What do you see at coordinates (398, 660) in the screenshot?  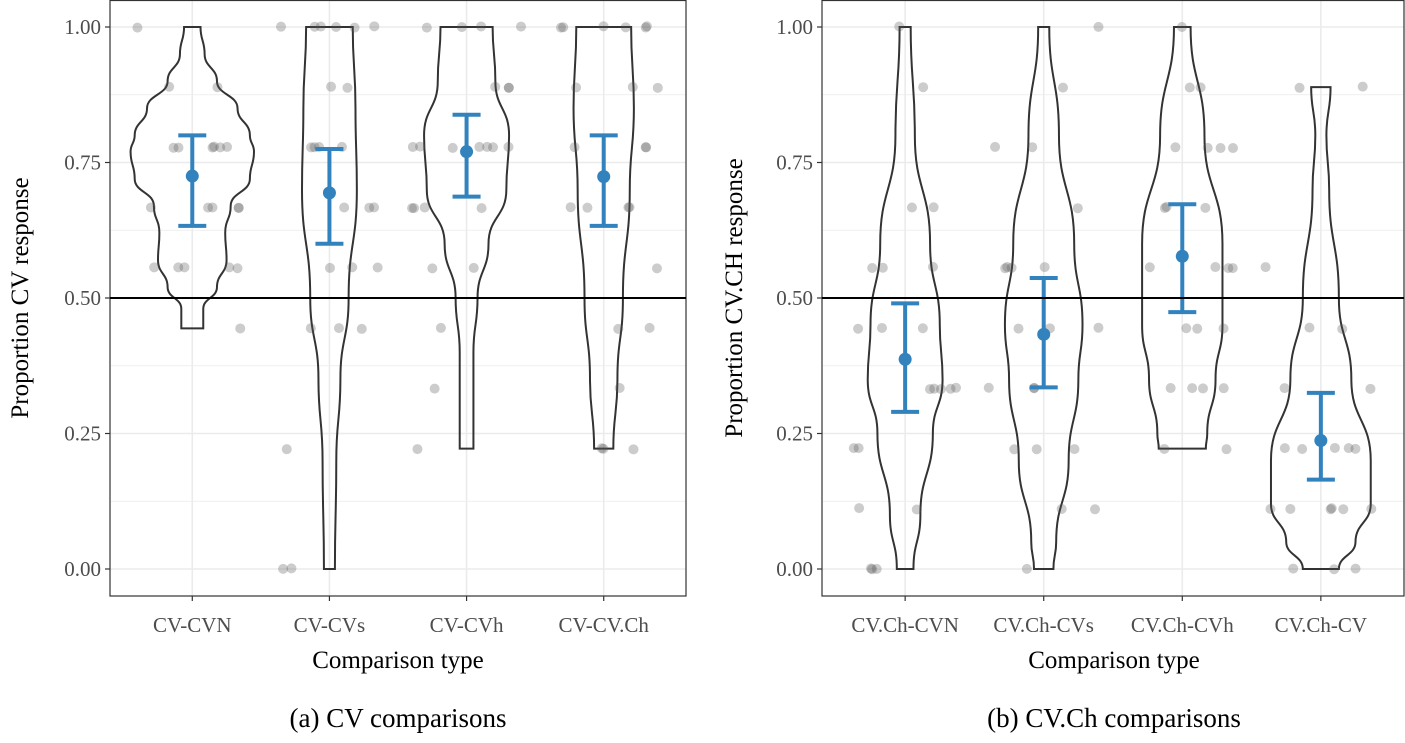 I see `x-axis-title: Comparison type` at bounding box center [398, 660].